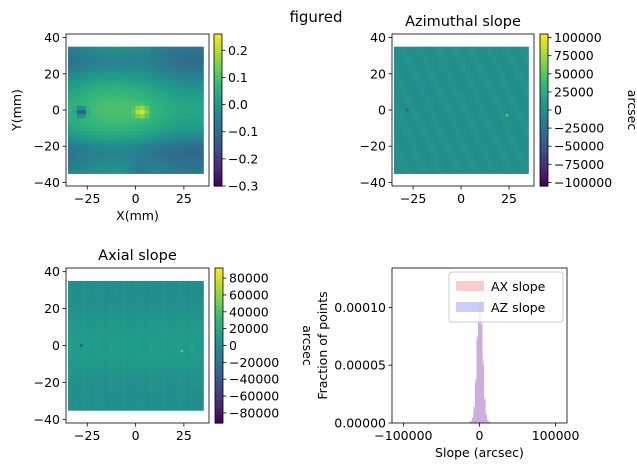 The height and width of the screenshot is (475, 637). What do you see at coordinates (373, 182) in the screenshot?
I see `y-tick-label: −40` at bounding box center [373, 182].